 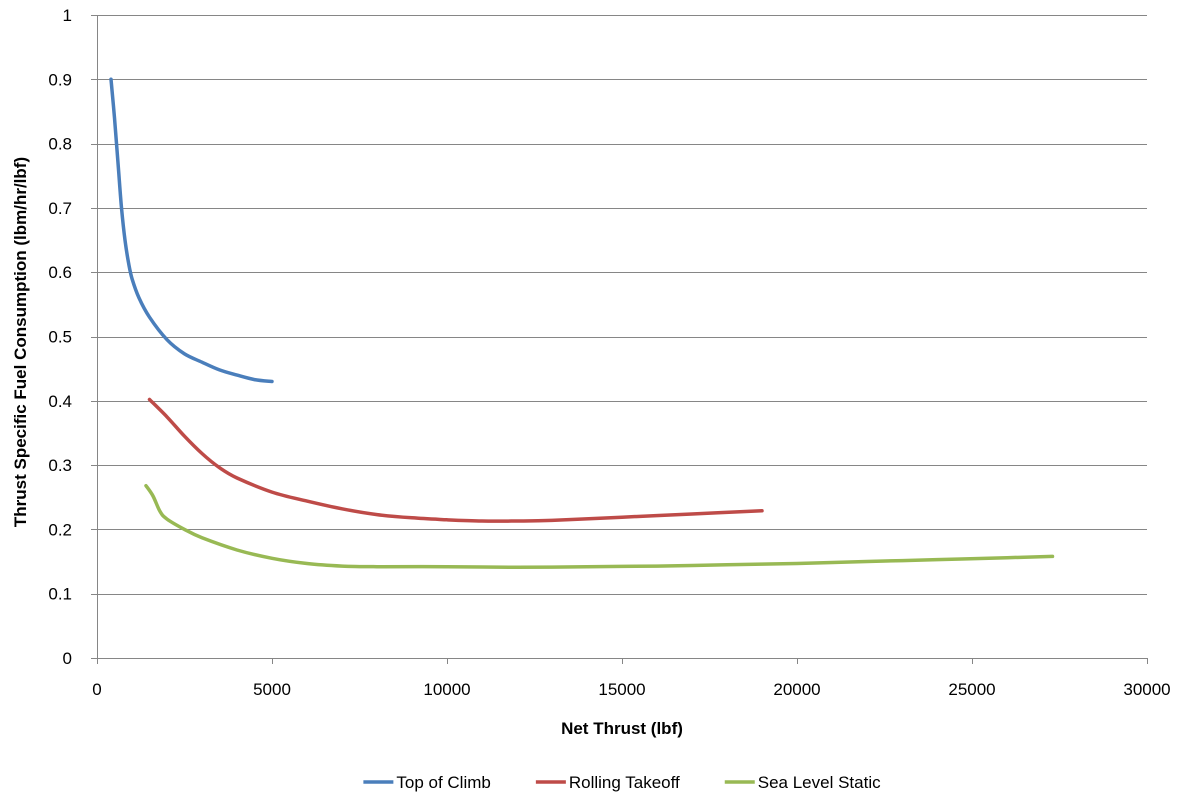 What do you see at coordinates (455, 460) in the screenshot?
I see `series-line-rolling-takeoff` at bounding box center [455, 460].